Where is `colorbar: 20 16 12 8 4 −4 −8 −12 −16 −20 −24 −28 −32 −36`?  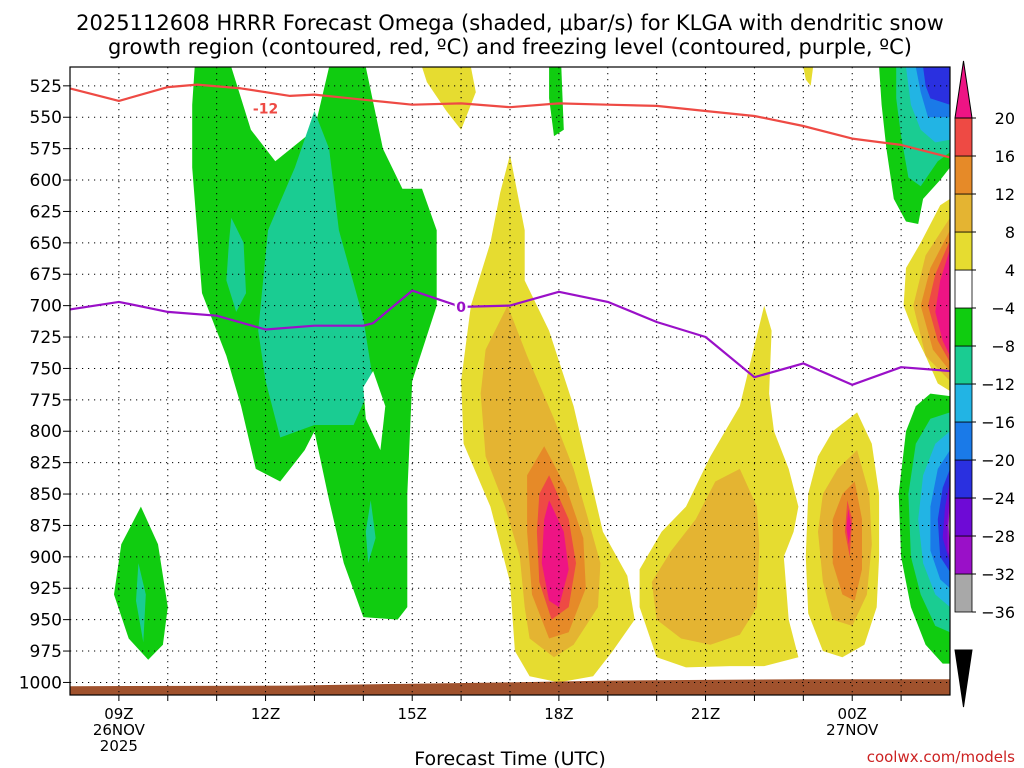 colorbar: 20 16 12 8 4 −4 −8 −12 −16 −20 −24 −28 −32 −36 is located at coordinates (984, 384).